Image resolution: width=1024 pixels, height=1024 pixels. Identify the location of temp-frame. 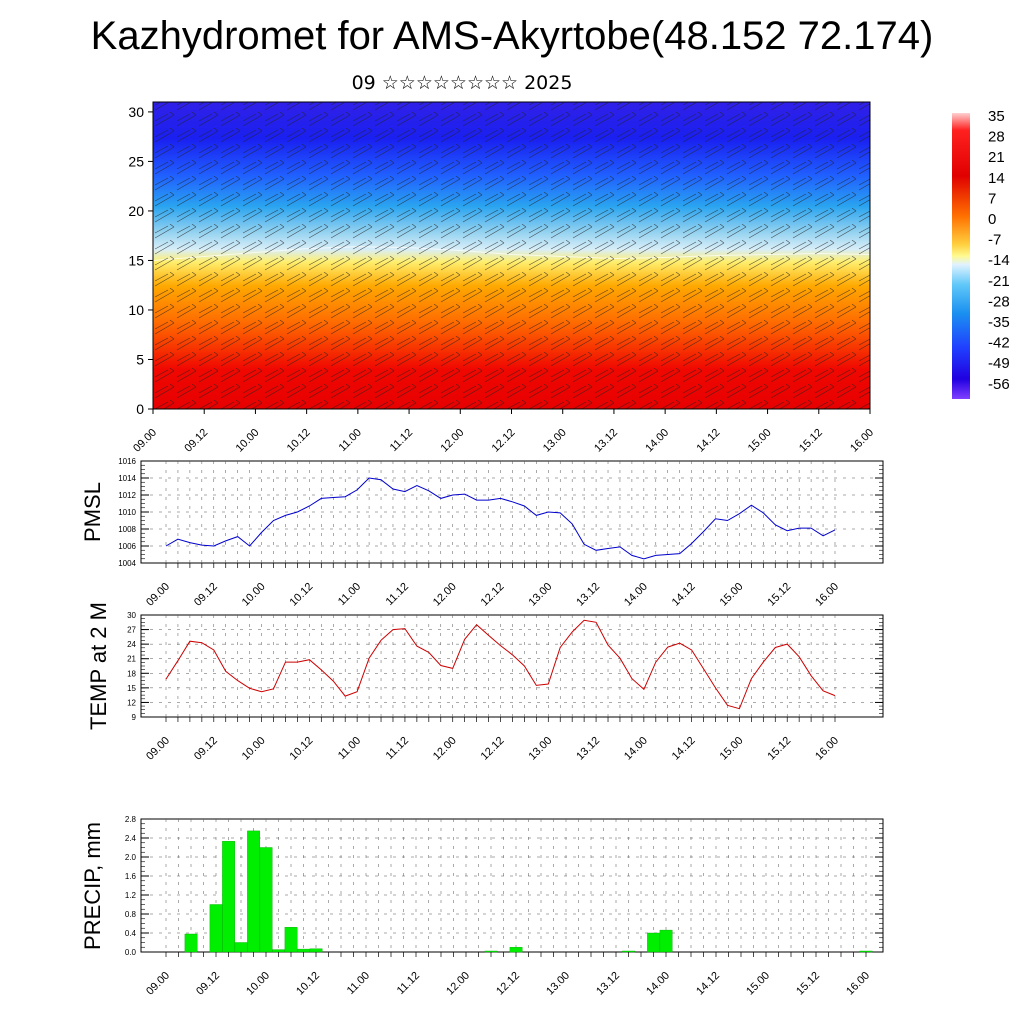
(512, 666).